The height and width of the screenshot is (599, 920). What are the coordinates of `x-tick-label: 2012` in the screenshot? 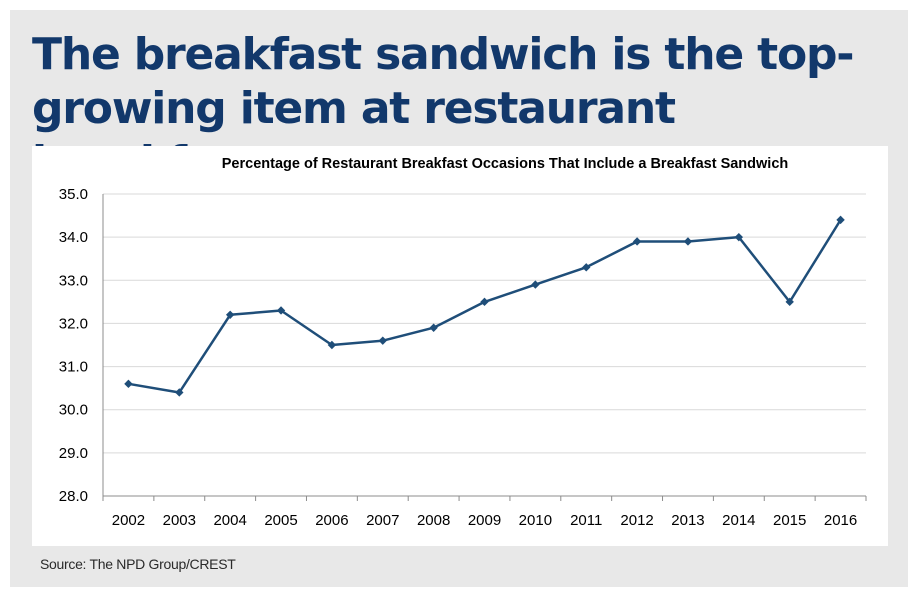 It's located at (636, 520).